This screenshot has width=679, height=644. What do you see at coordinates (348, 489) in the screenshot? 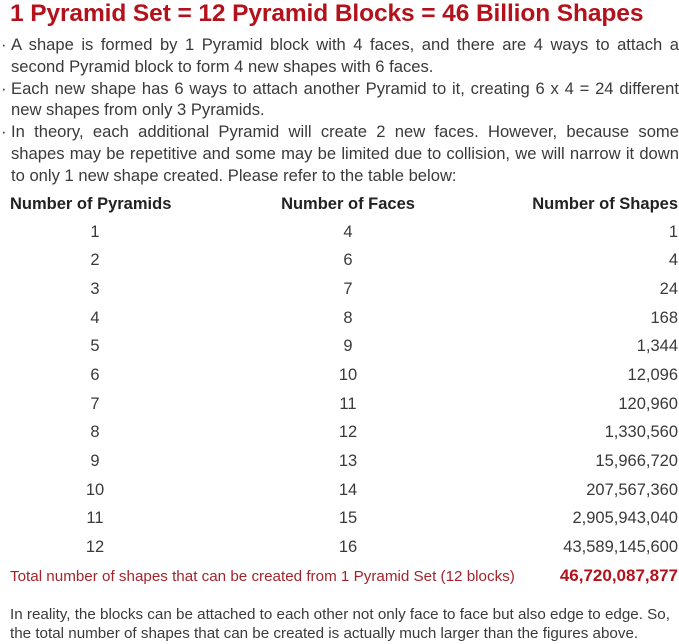
I see `cell-faces: 14` at bounding box center [348, 489].